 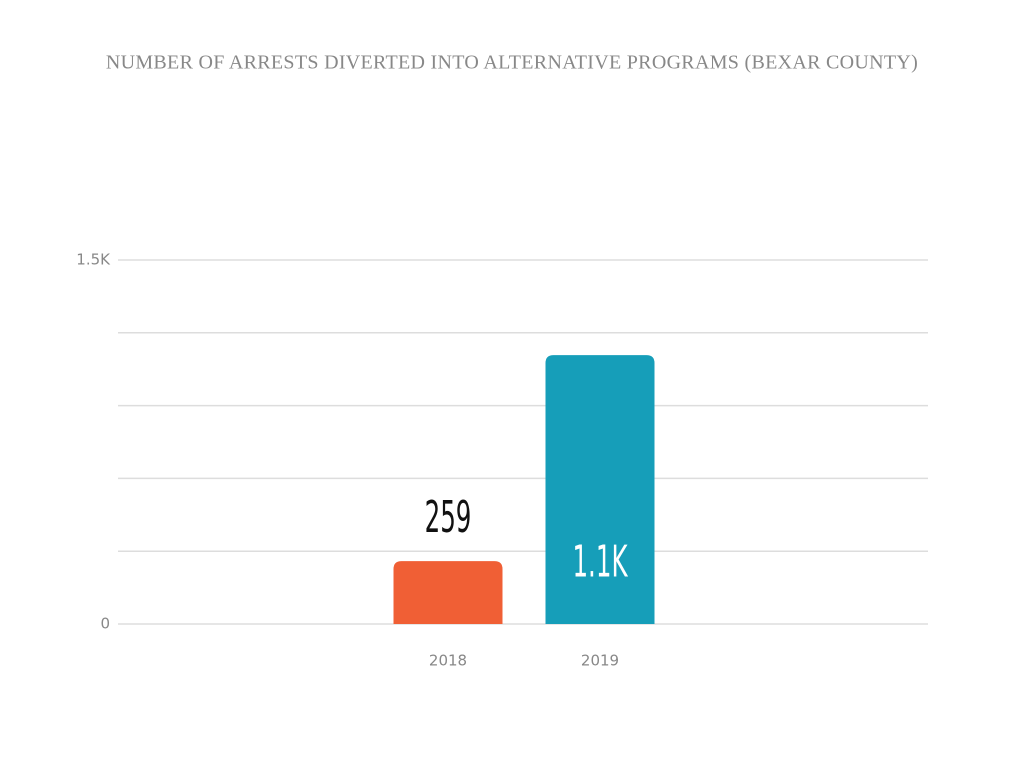 What do you see at coordinates (448, 517) in the screenshot?
I see `value-label: 259` at bounding box center [448, 517].